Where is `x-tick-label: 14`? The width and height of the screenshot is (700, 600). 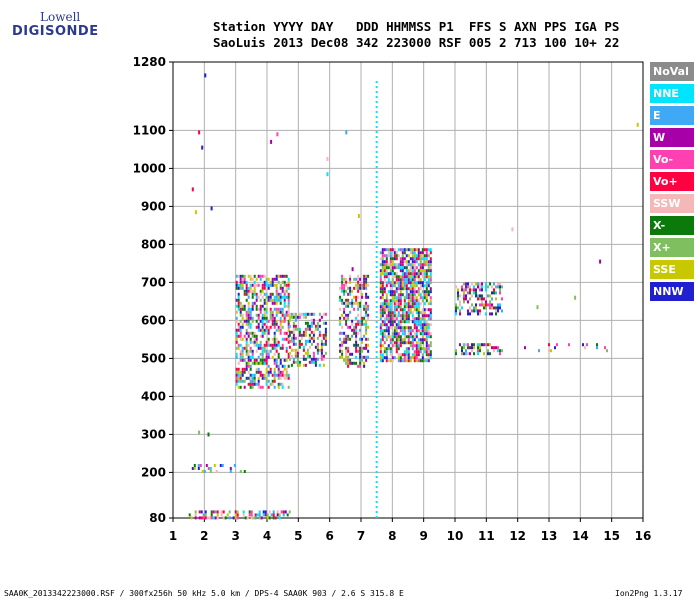 x-tick-label: 14 is located at coordinates (580, 536).